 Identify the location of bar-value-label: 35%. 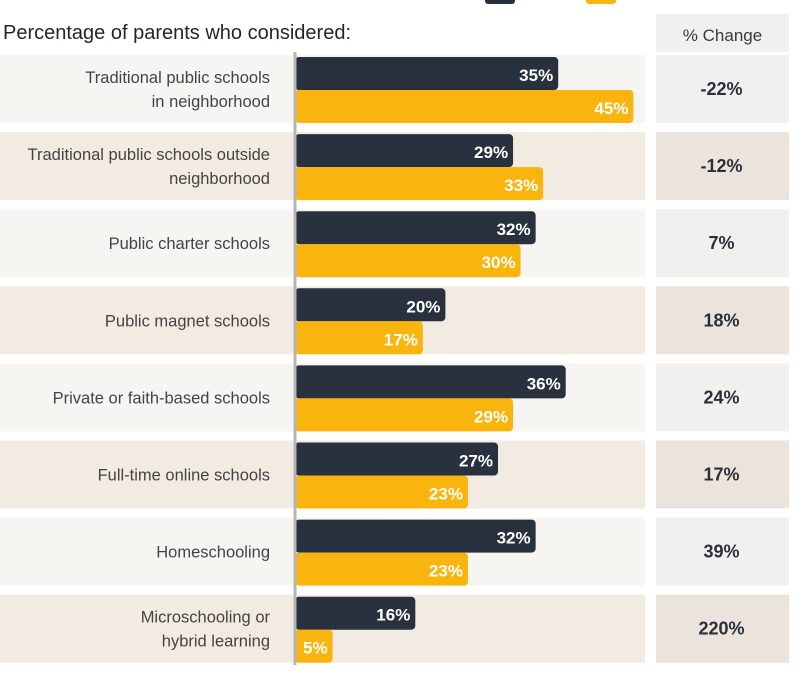
(536, 75).